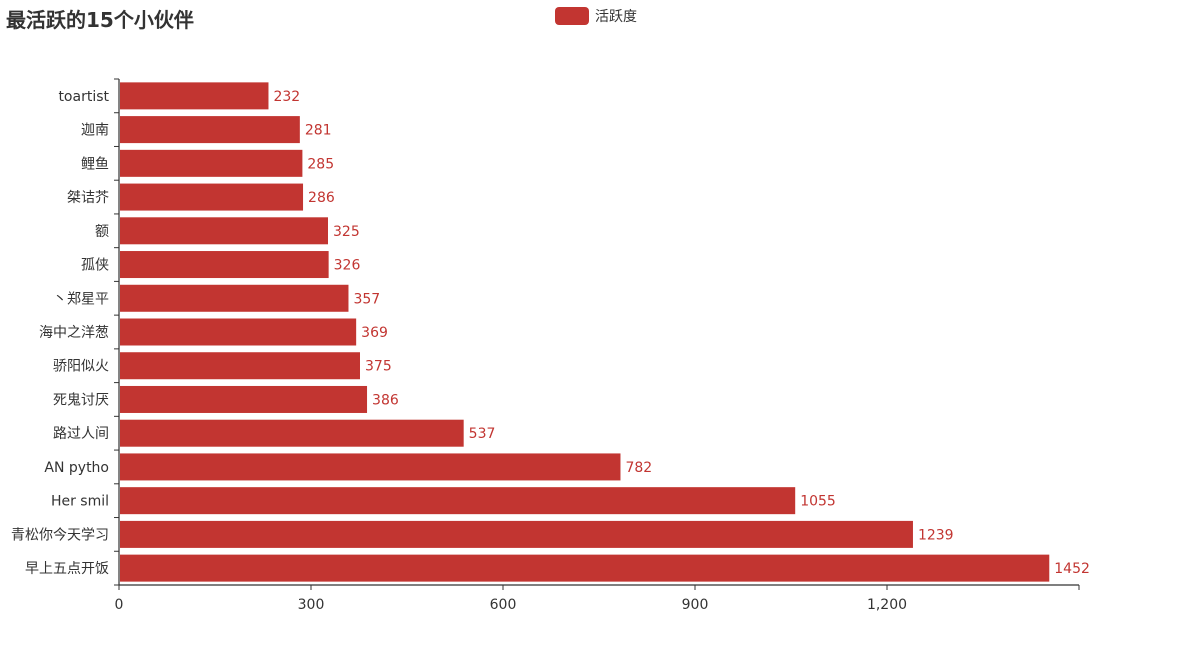 The height and width of the screenshot is (648, 1193). Describe the element at coordinates (95, 131) in the screenshot. I see `category-label: 迦南` at that location.